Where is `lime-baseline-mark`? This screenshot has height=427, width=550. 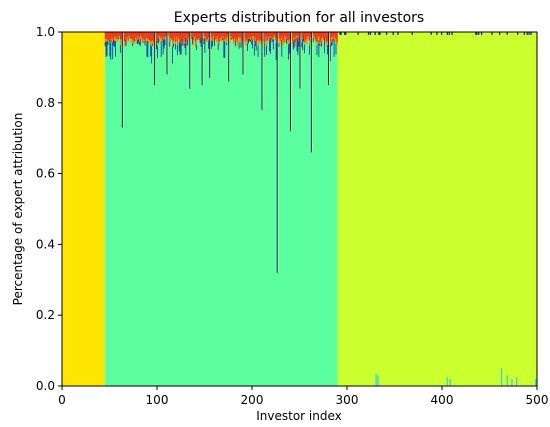 lime-baseline-mark is located at coordinates (378, 380).